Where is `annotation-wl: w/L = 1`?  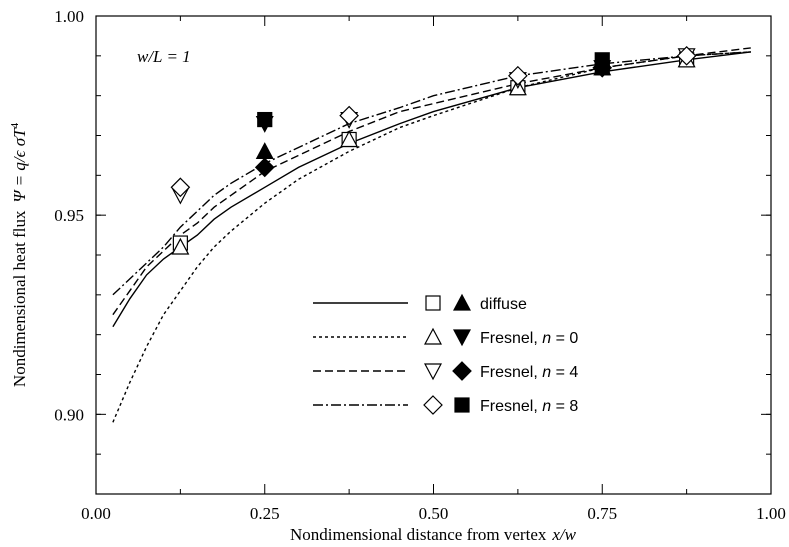 annotation-wl: w/L = 1 is located at coordinates (164, 56).